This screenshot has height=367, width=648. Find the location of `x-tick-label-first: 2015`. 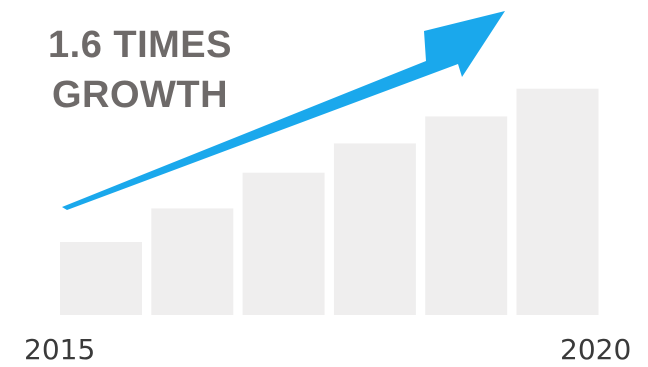

x-tick-label-first: 2015 is located at coordinates (60, 349).